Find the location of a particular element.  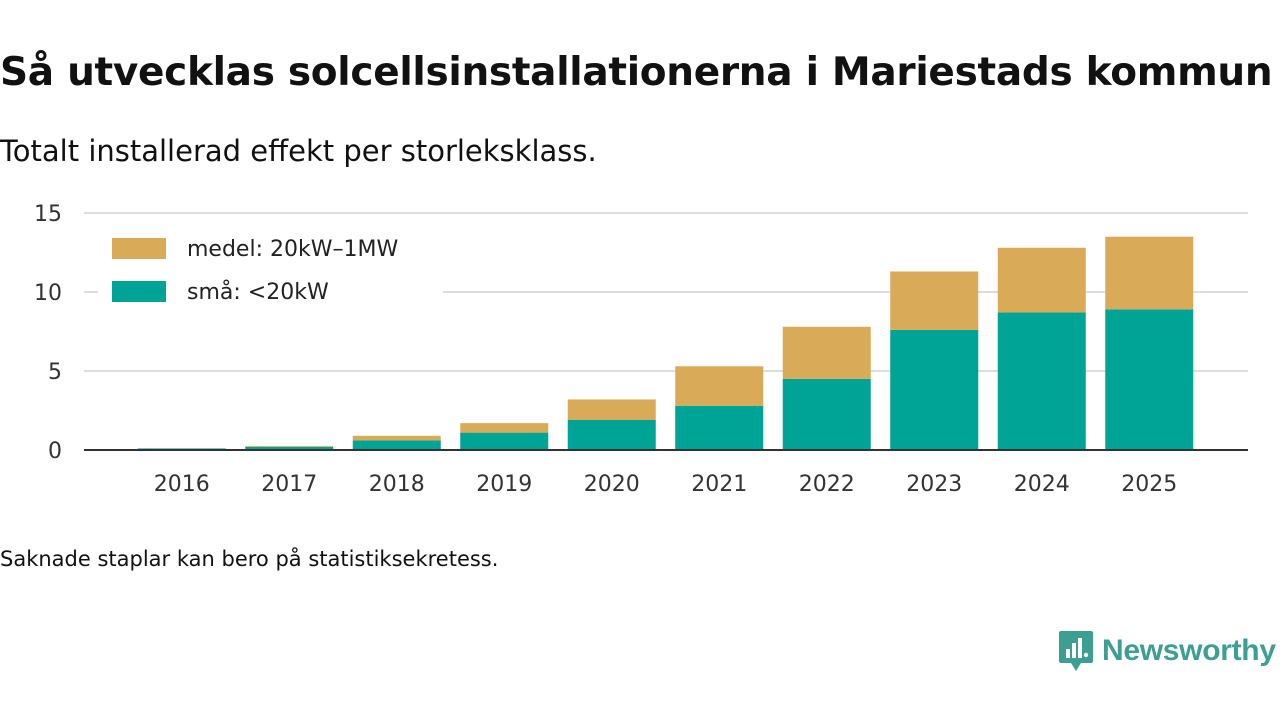

x-tick-label: 2022 is located at coordinates (827, 484).